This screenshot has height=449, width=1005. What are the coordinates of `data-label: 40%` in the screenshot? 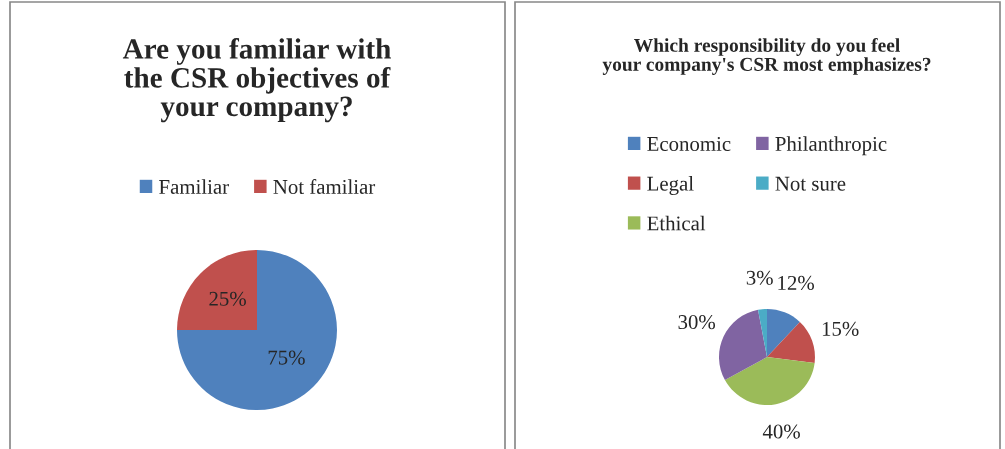 It's located at (781, 431).